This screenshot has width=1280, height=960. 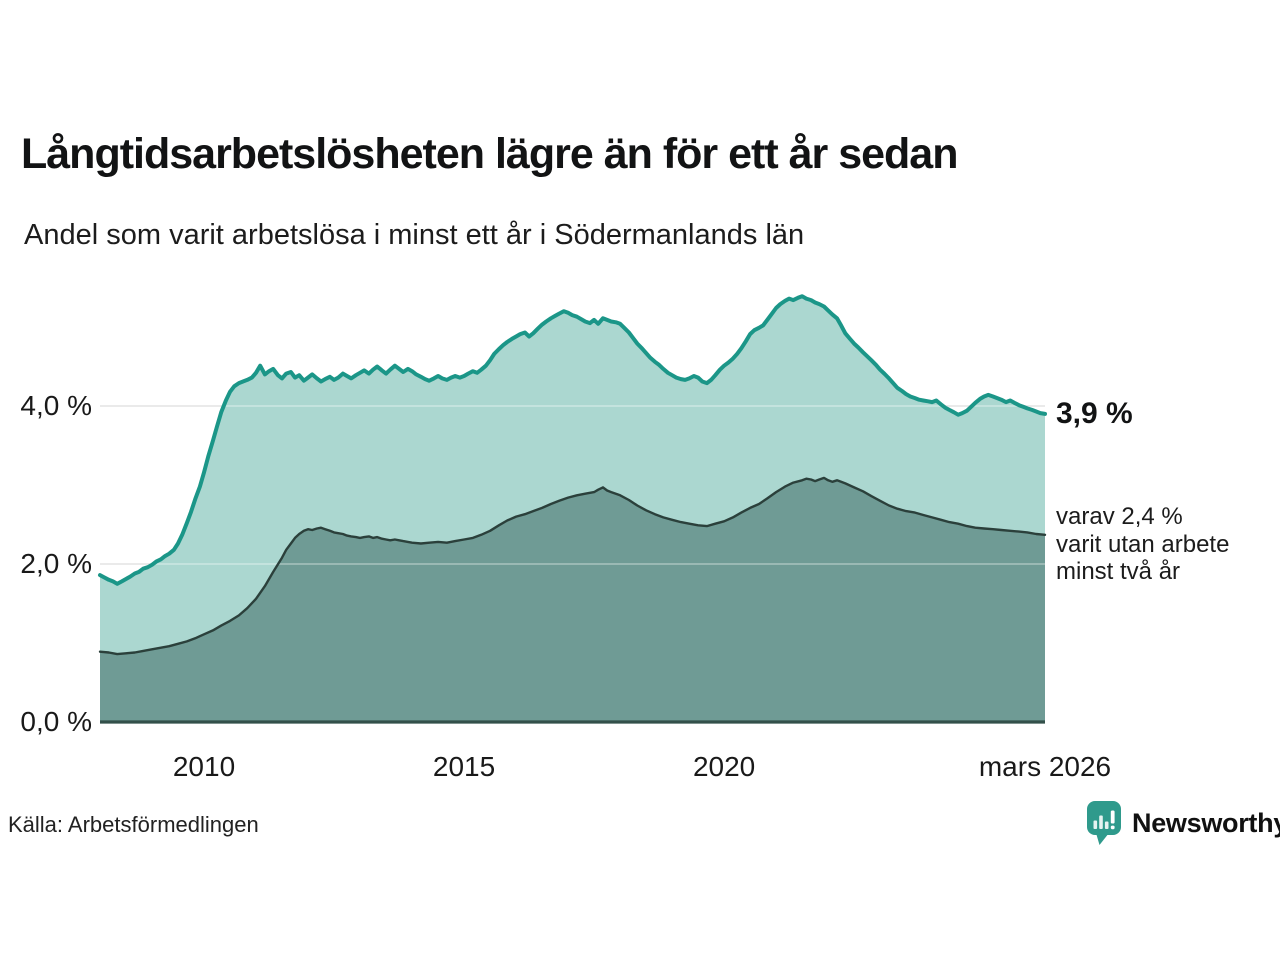 I want to click on latest-value-label: 3,9 %, so click(x=1094, y=413).